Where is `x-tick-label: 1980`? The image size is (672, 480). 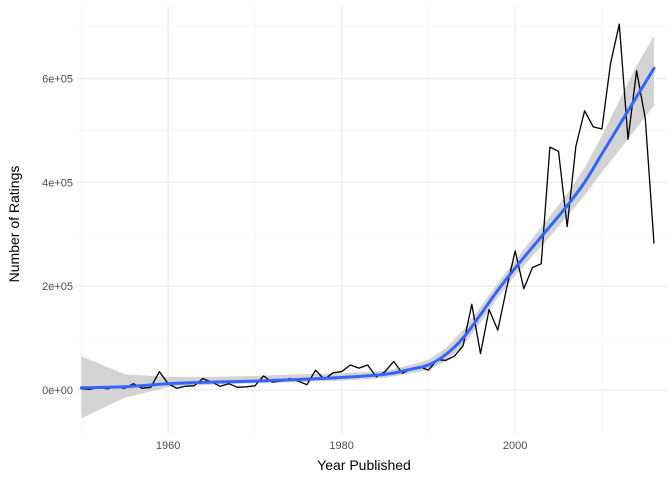 x-tick-label: 1980 is located at coordinates (341, 446).